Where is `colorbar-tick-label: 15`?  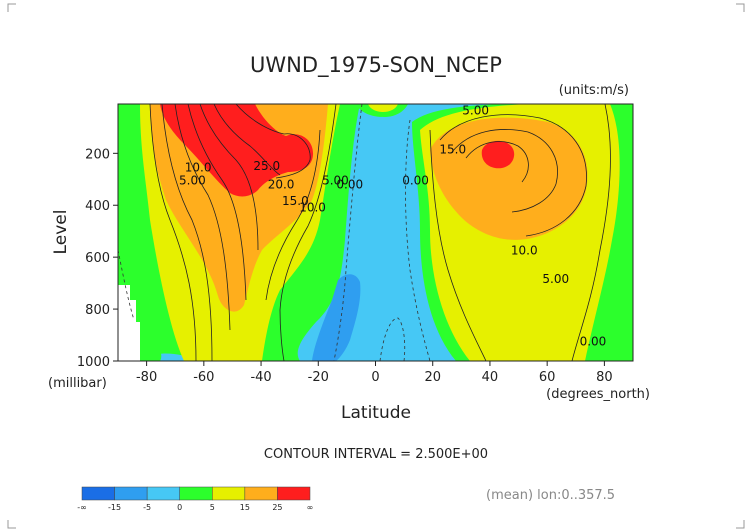
colorbar-tick-label: 15 is located at coordinates (245, 507).